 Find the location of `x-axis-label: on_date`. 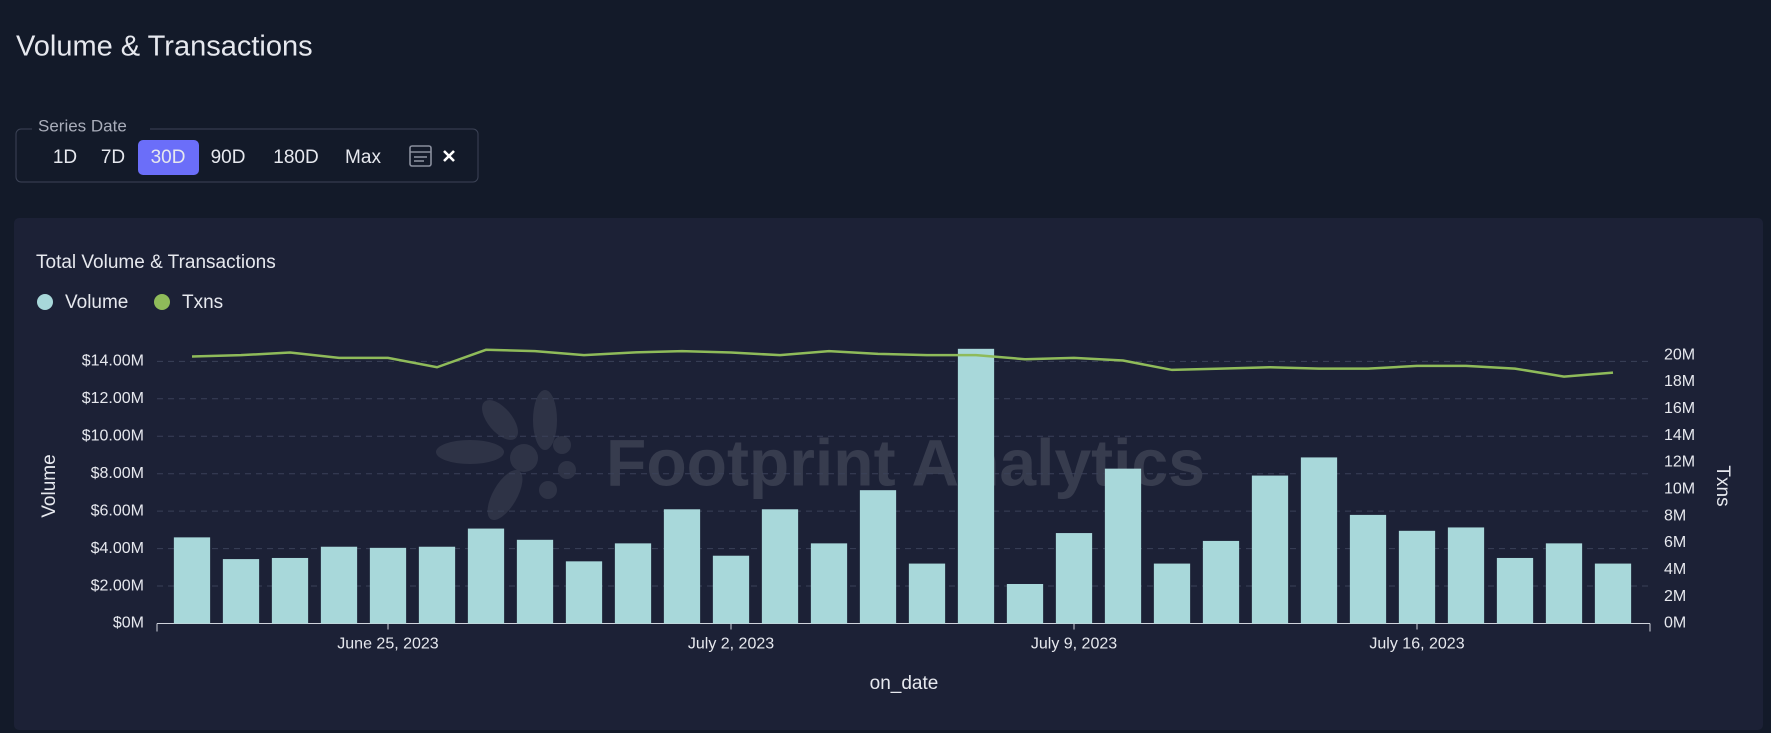

x-axis-label: on_date is located at coordinates (904, 683).